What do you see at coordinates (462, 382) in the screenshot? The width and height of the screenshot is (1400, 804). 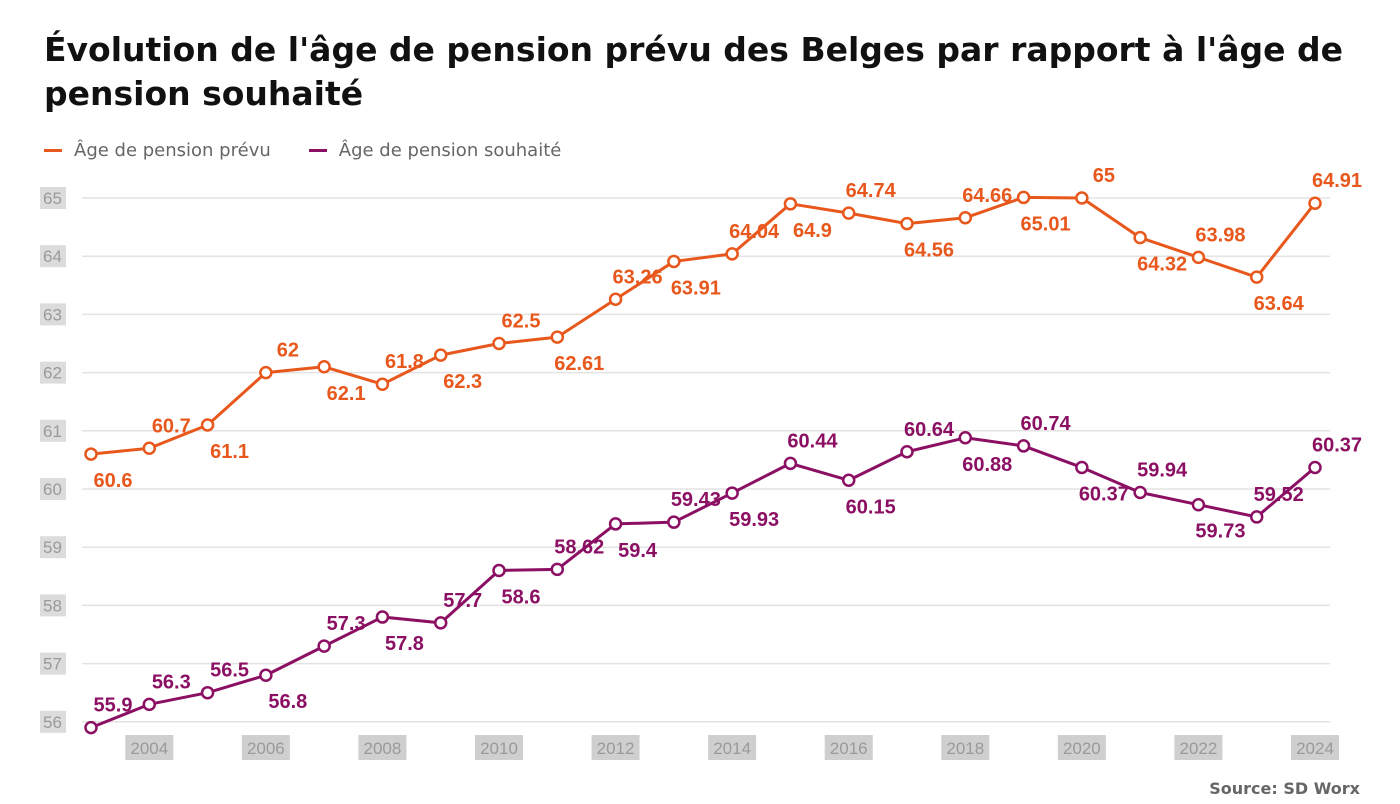 I see `data-label: 62.3` at bounding box center [462, 382].